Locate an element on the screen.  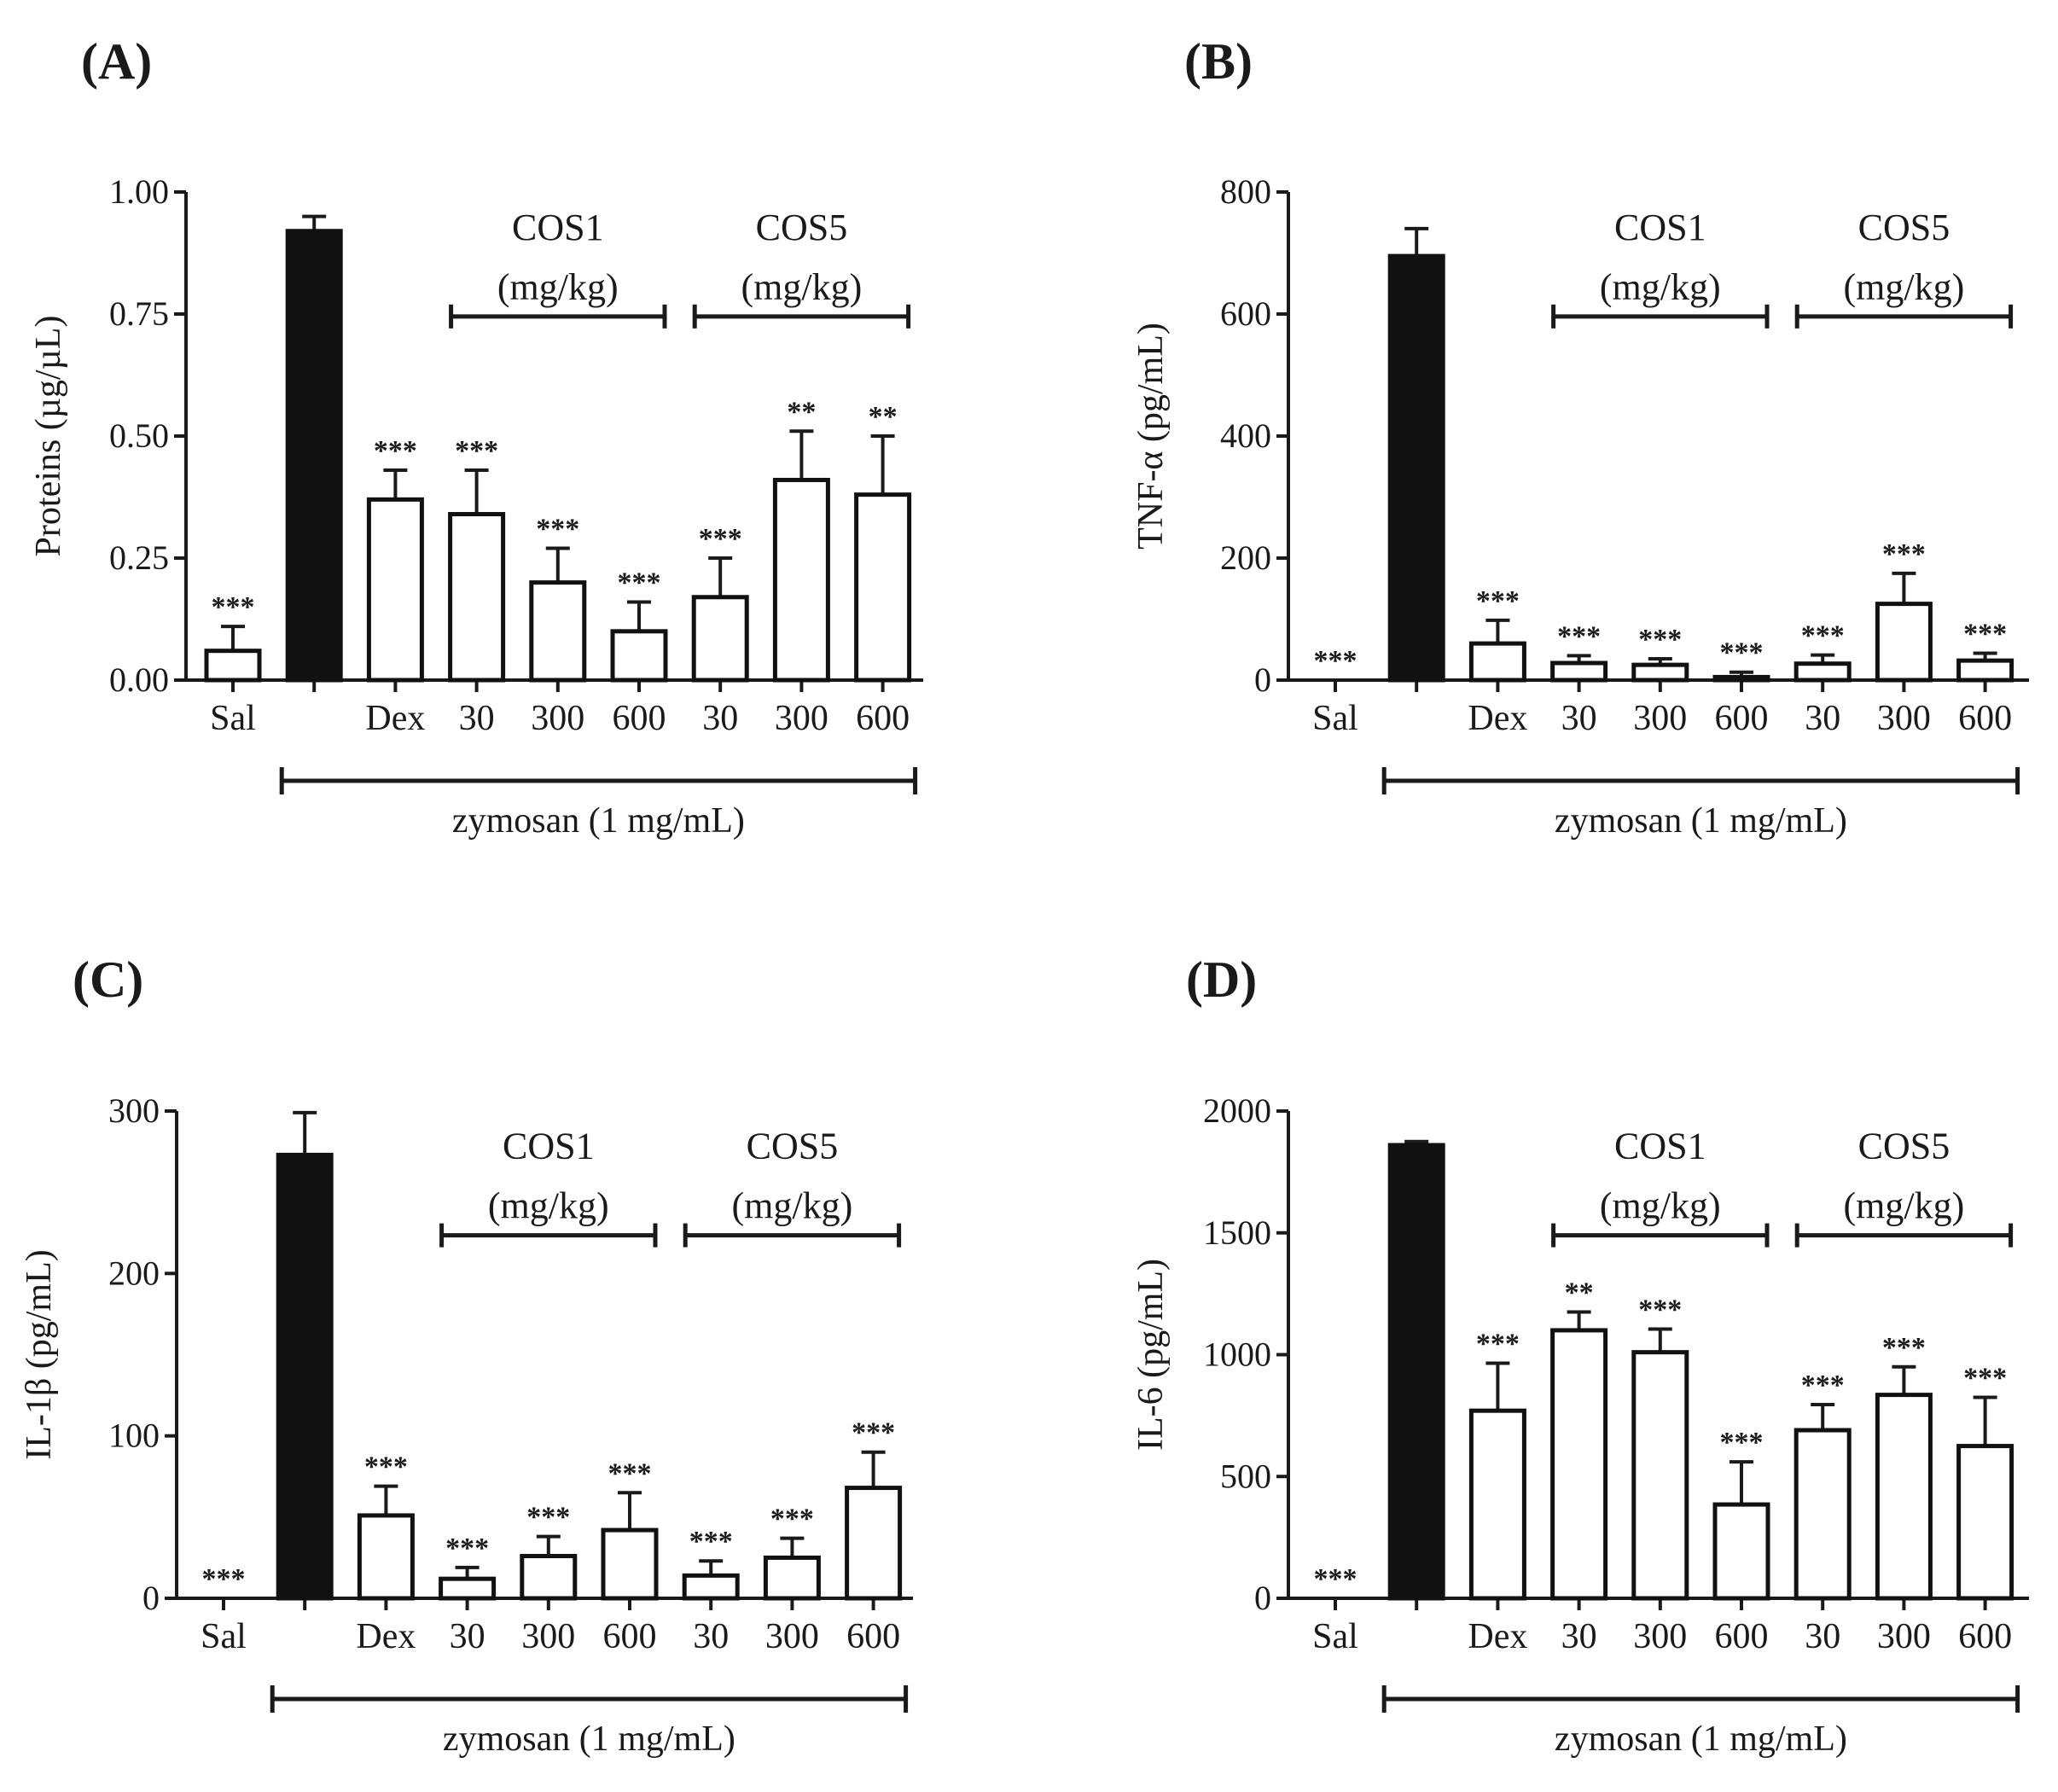
y-axis-title: TNF-α (pg/mL) is located at coordinates (1151, 436).